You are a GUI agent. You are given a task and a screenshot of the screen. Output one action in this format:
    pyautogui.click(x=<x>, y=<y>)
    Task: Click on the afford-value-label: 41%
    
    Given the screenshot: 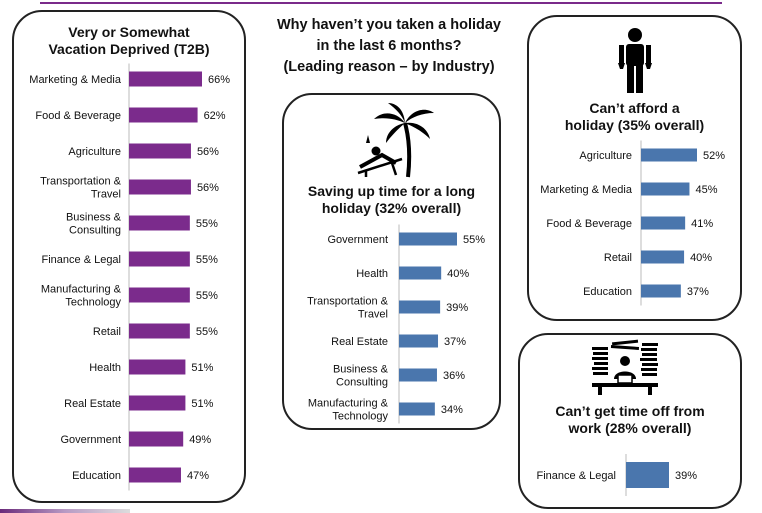 What is the action you would take?
    pyautogui.click(x=702, y=224)
    